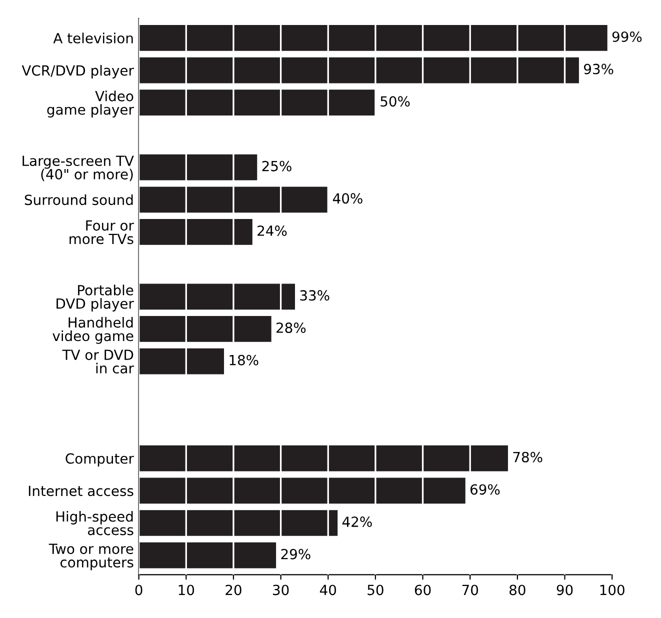  I want to click on x-tick-label: 10, so click(186, 590).